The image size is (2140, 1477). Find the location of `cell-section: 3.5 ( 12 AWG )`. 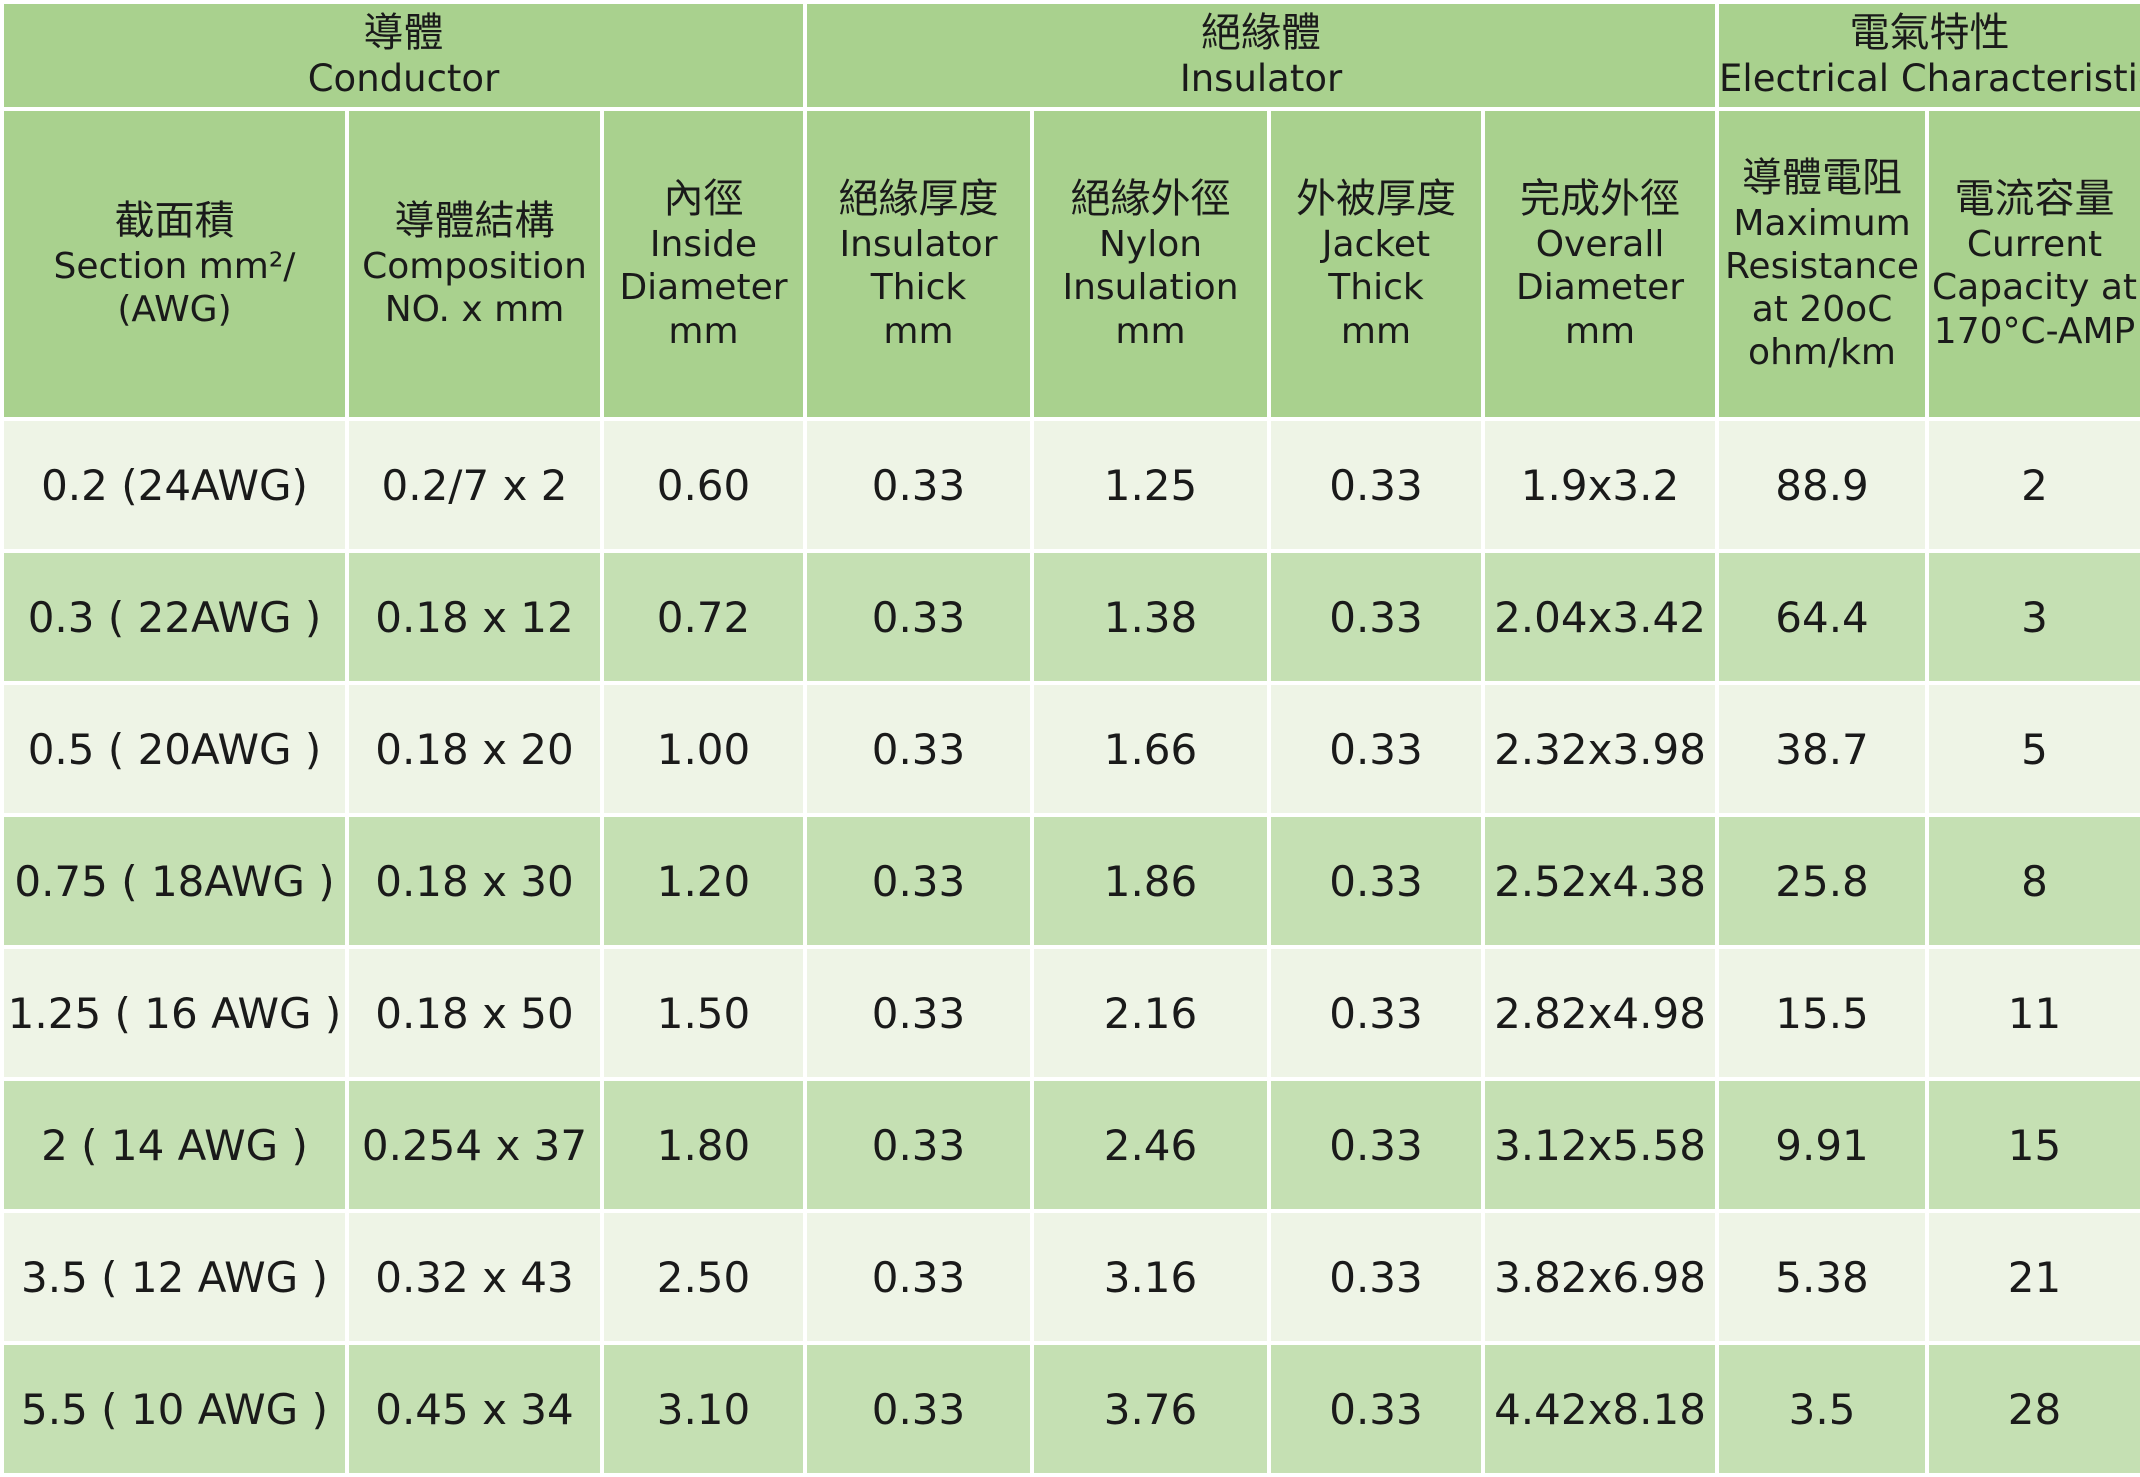

cell-section: 3.5 ( 12 AWG ) is located at coordinates (174, 1277).